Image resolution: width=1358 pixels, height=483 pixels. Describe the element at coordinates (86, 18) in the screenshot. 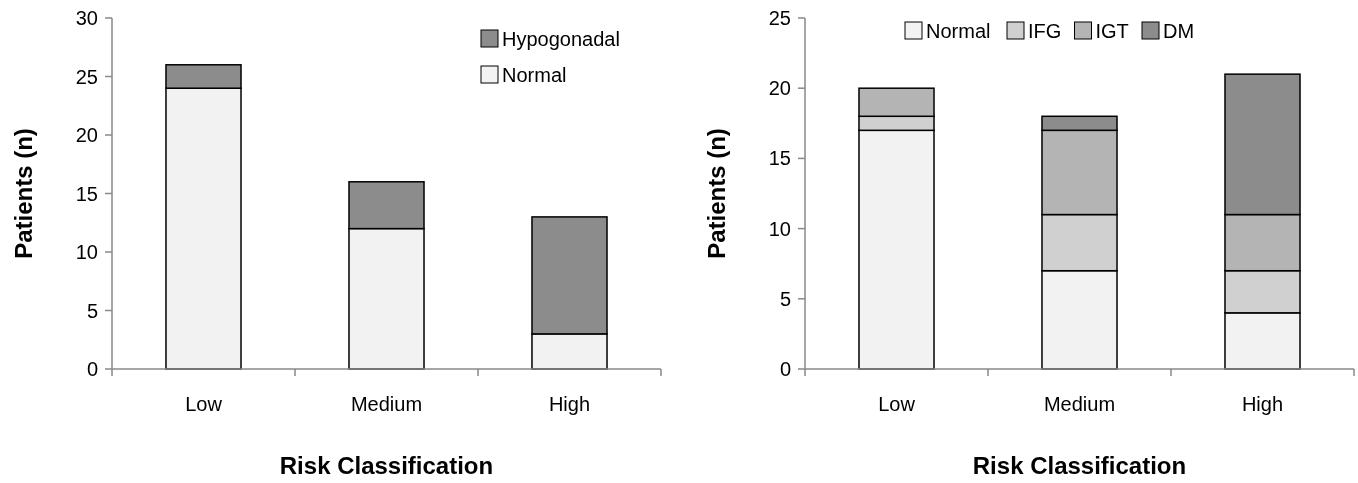

I see `y-tick-label: 30` at that location.